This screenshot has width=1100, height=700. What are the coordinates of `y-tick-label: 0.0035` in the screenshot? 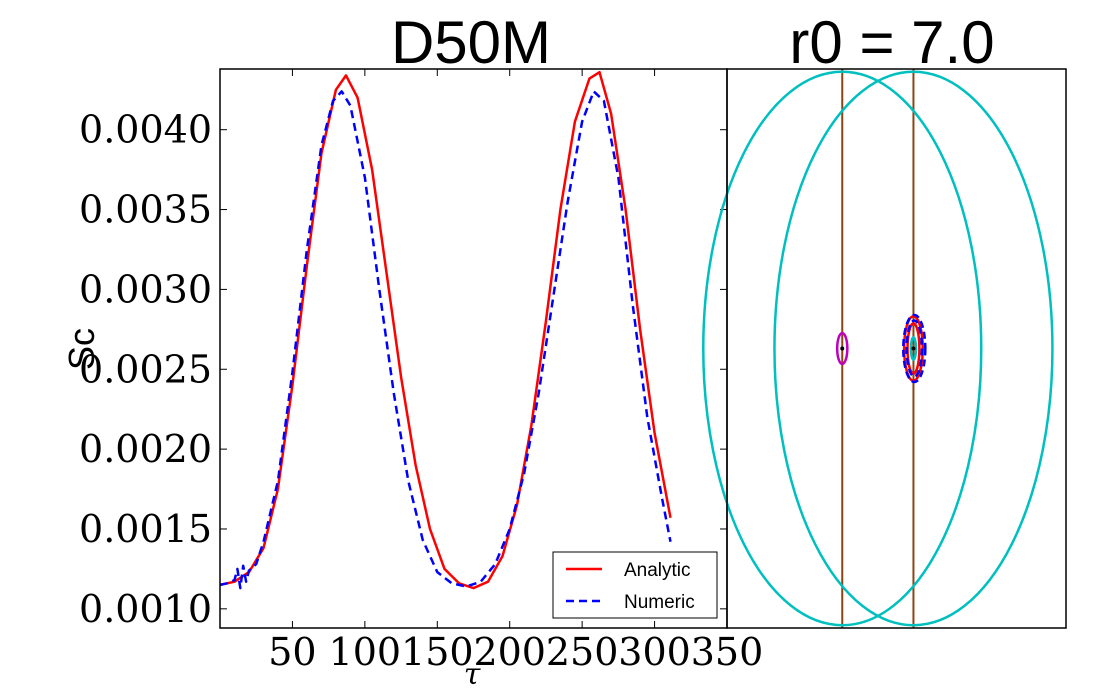 It's located at (145, 210).